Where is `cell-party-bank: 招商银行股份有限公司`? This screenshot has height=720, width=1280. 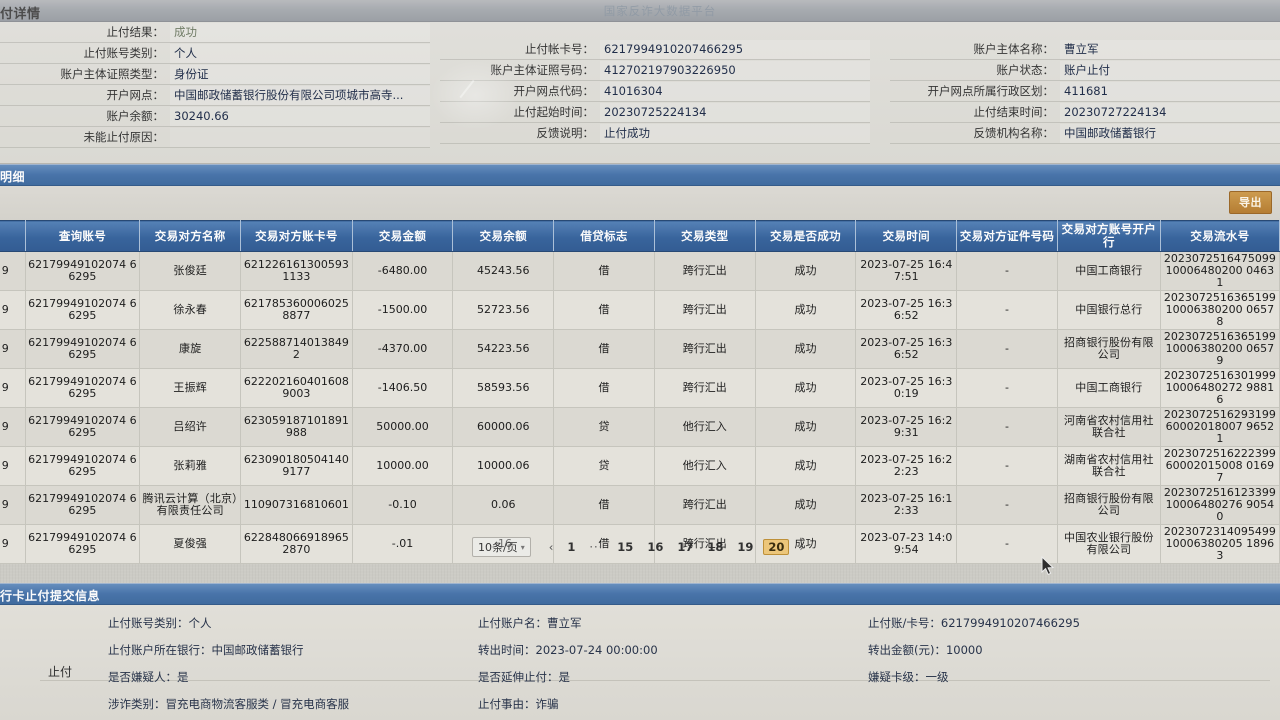
cell-party-bank: 招商银行股份有限公司 is located at coordinates (1109, 505).